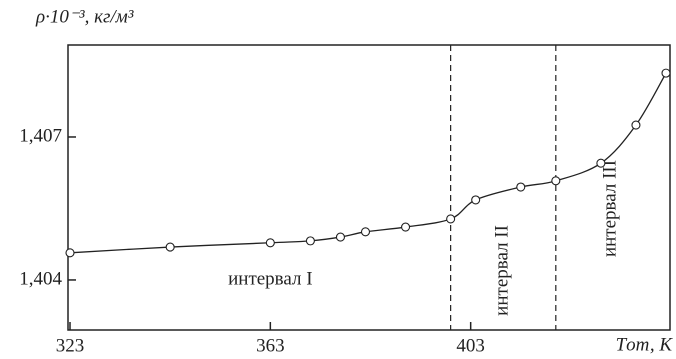 Image resolution: width=676 pixels, height=359 pixels. I want to click on interval-label: интервал II, so click(502, 270).